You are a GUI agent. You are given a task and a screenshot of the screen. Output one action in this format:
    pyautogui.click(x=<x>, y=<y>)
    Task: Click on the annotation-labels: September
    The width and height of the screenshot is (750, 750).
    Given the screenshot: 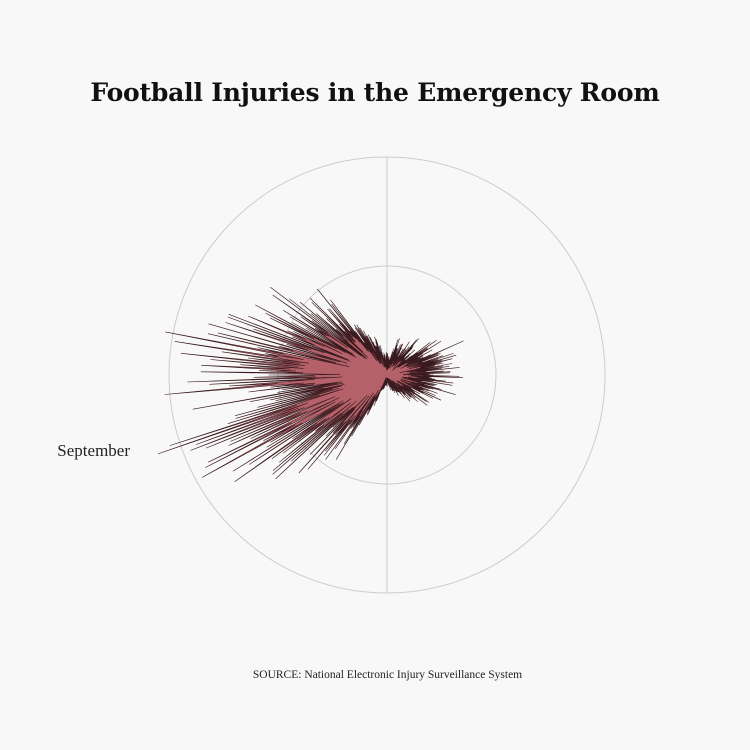 What is the action you would take?
    pyautogui.click(x=93, y=450)
    